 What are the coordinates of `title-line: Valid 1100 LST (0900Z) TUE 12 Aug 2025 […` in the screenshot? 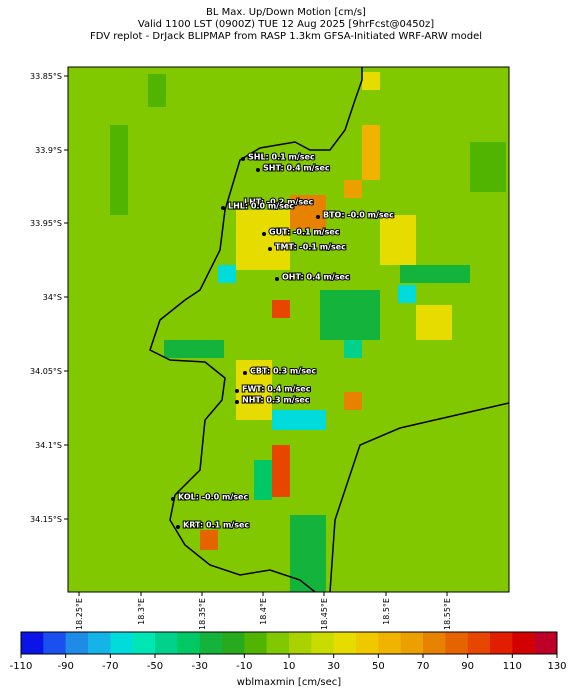 It's located at (286, 24).